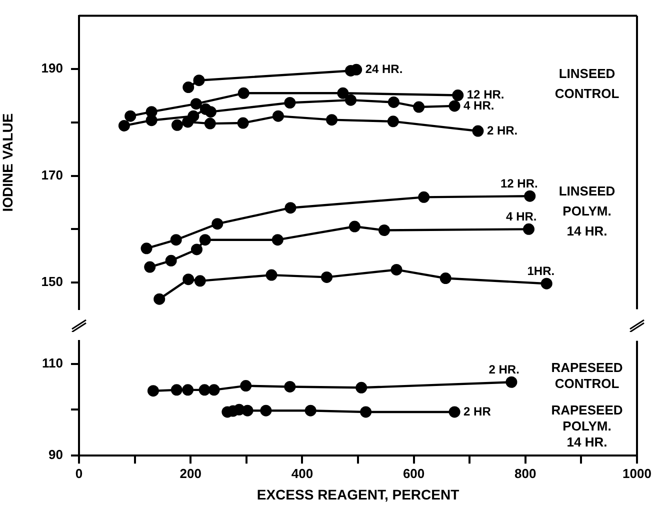 The width and height of the screenshot is (660, 512). What do you see at coordinates (637, 473) in the screenshot?
I see `x-tick-label: 1000` at bounding box center [637, 473].